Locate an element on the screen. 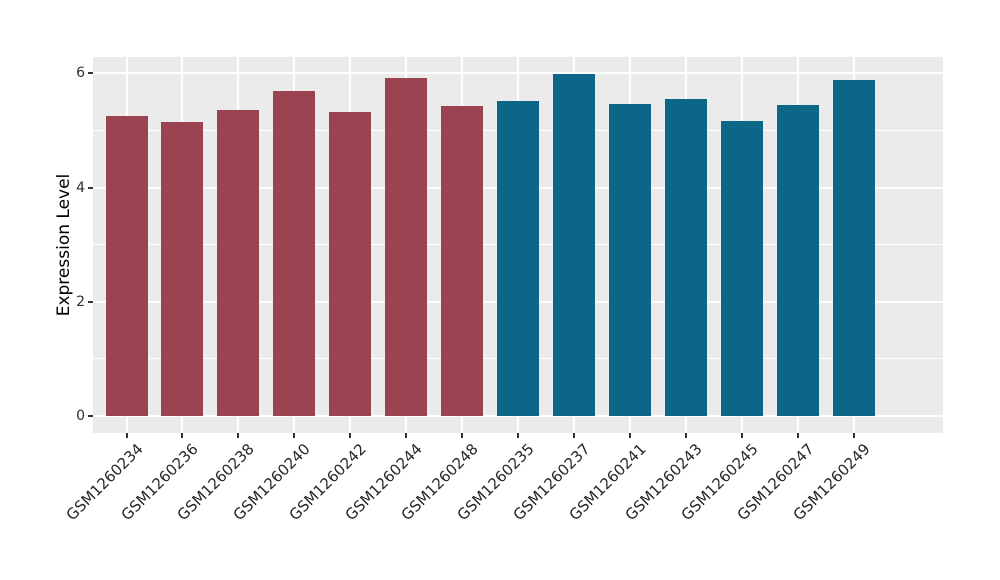  x-tick-GSM1260242 is located at coordinates (350, 435).